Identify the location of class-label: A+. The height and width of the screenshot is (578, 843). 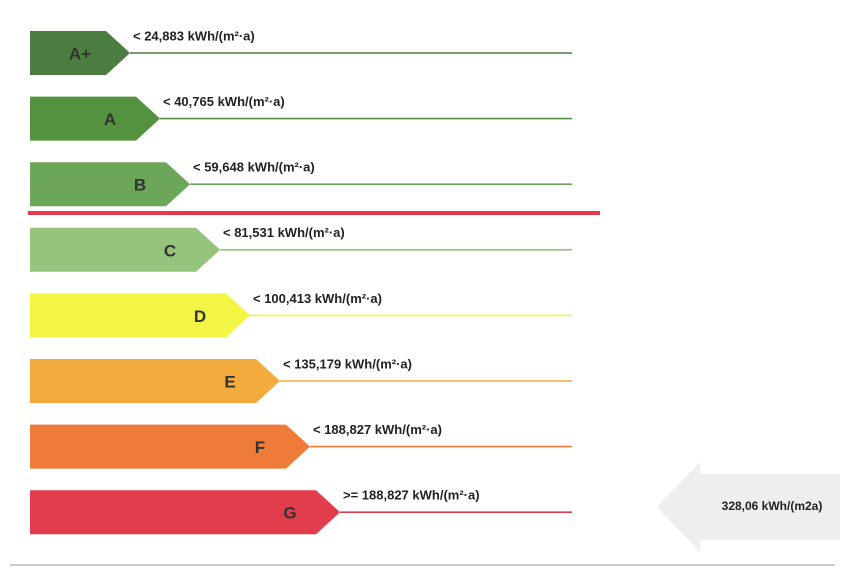
(80, 53).